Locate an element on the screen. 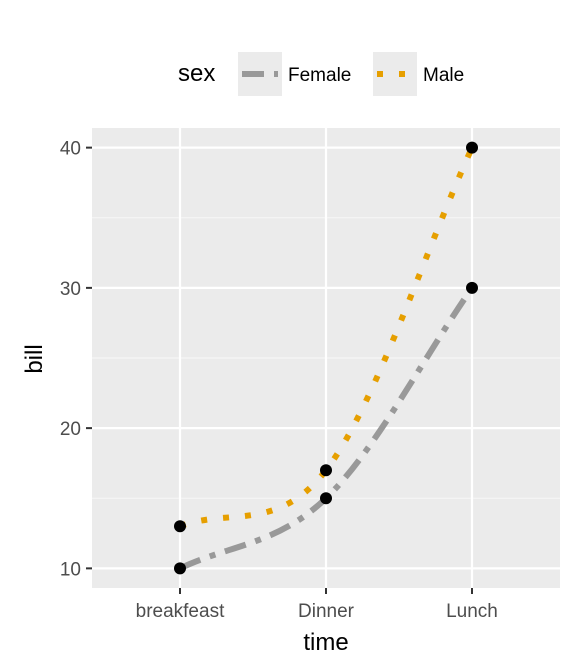 The width and height of the screenshot is (576, 672). y-tick-label: 10 is located at coordinates (70, 569).